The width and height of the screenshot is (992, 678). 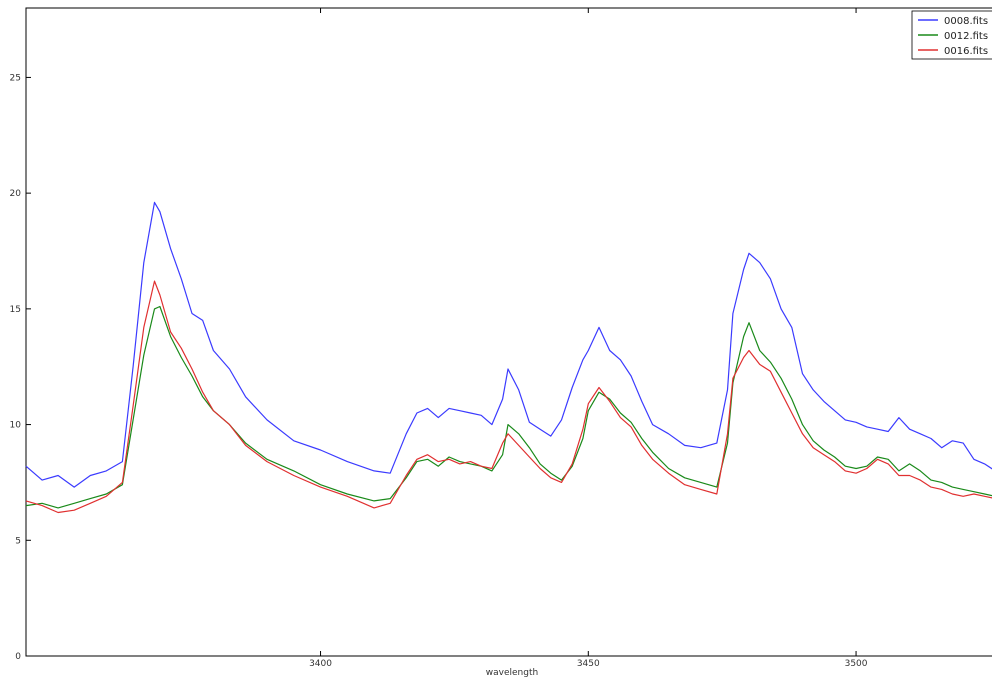 What do you see at coordinates (512, 673) in the screenshot?
I see `x-axis-label: wavelength` at bounding box center [512, 673].